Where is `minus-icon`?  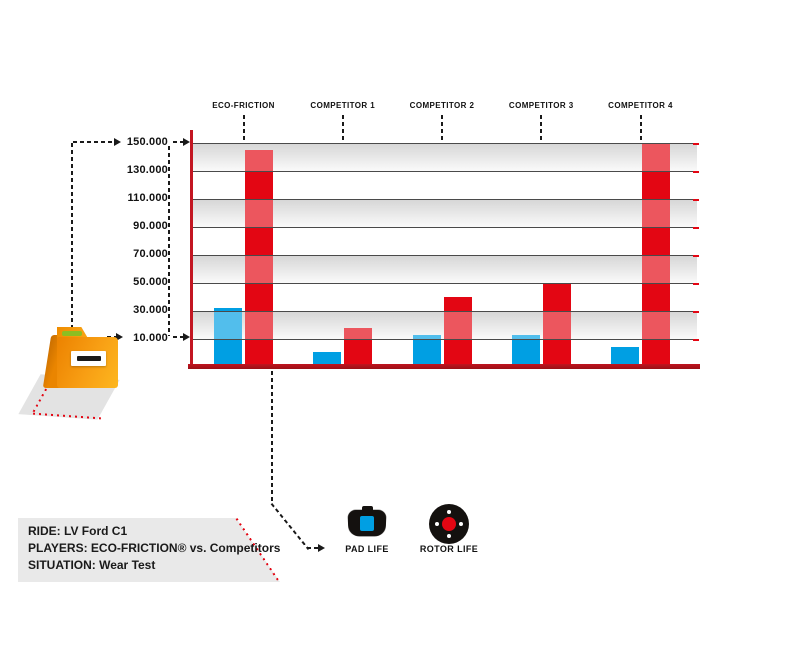
minus-icon is located at coordinates (89, 358).